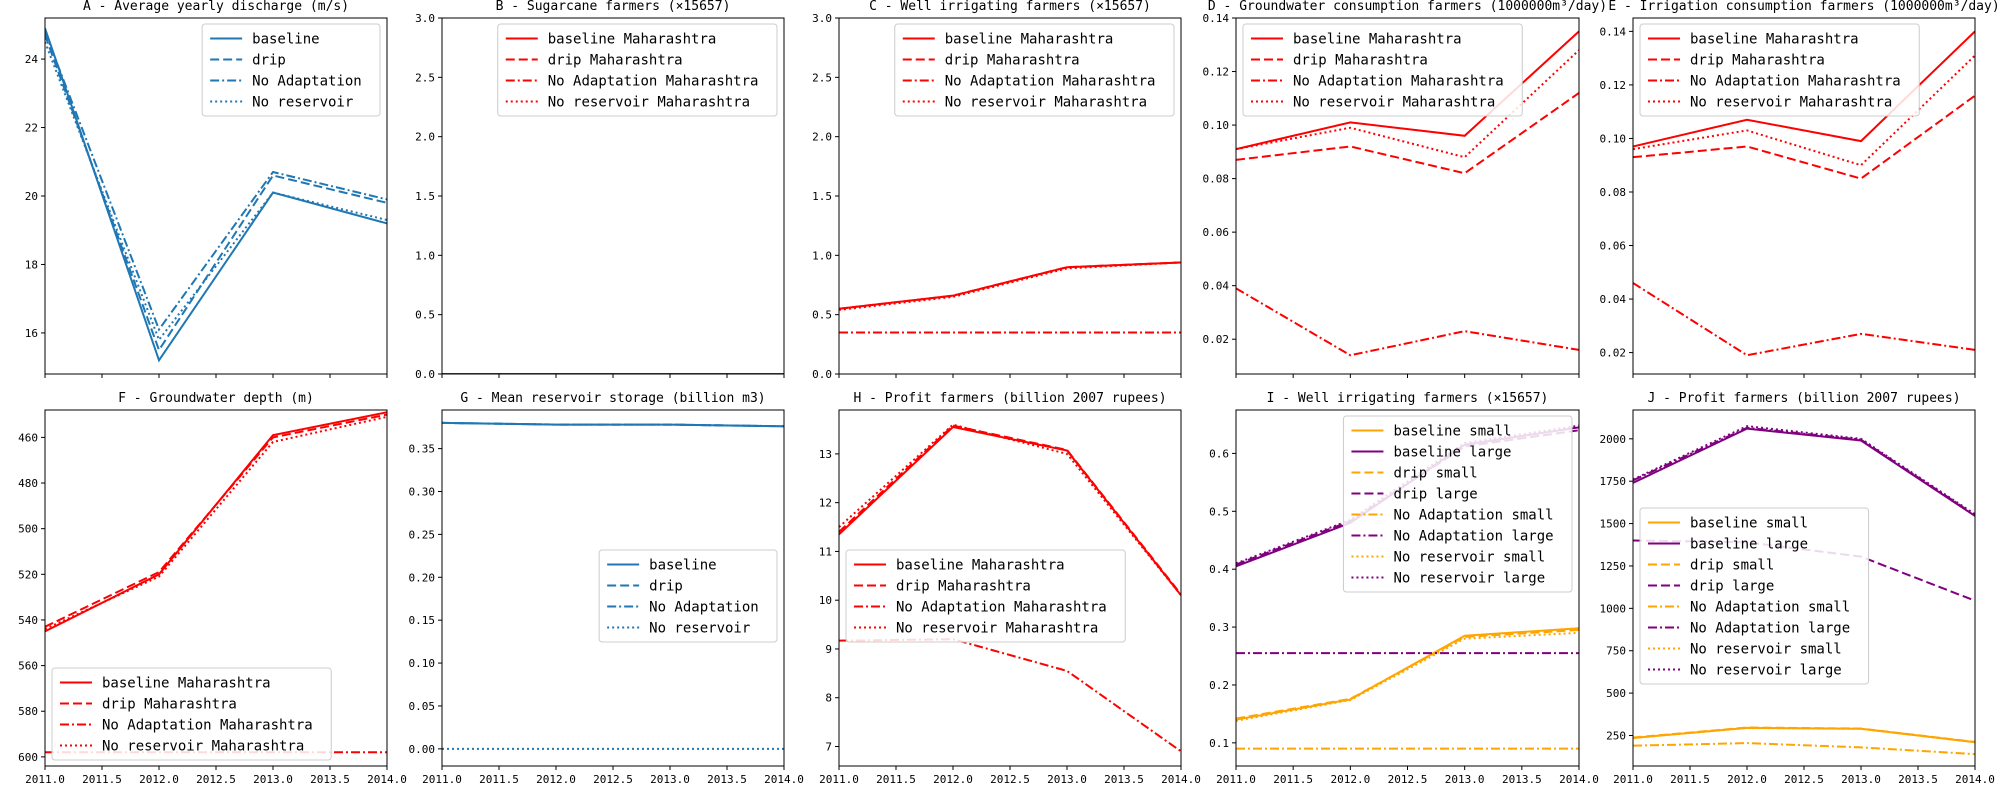 The height and width of the screenshot is (800, 2000). What do you see at coordinates (31, 333) in the screenshot?
I see `y-tick-label: 16` at bounding box center [31, 333].